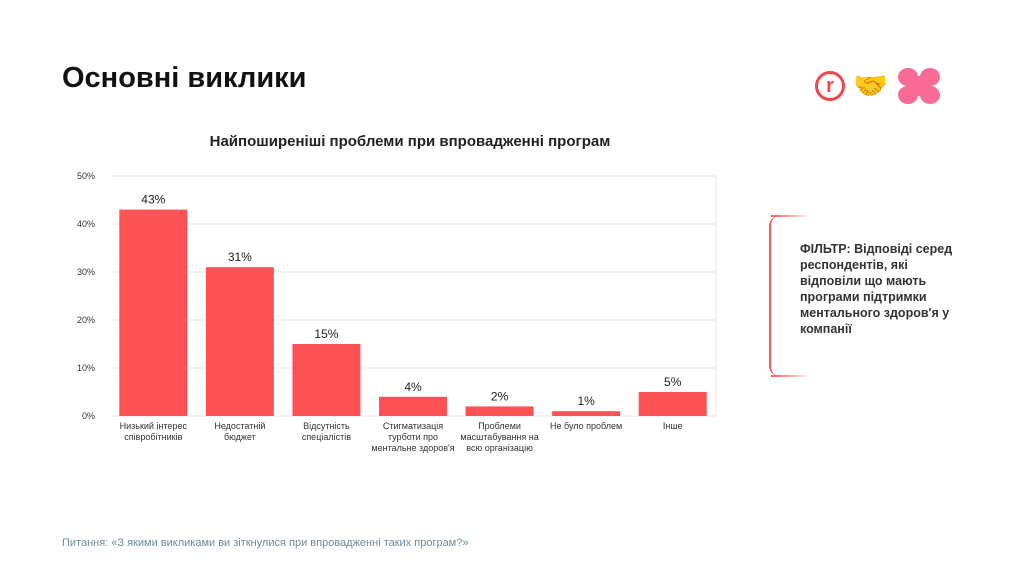 The width and height of the screenshot is (1024, 576). What do you see at coordinates (500, 396) in the screenshot?
I see `data-label: 2%` at bounding box center [500, 396].